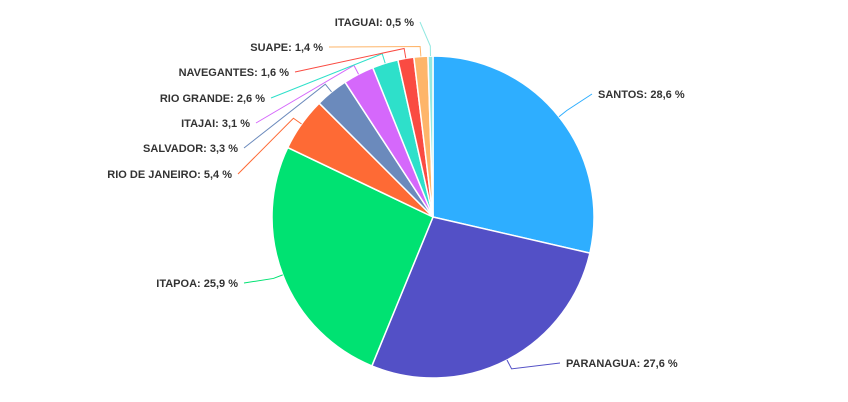  I want to click on connector-suape, so click(375, 51).